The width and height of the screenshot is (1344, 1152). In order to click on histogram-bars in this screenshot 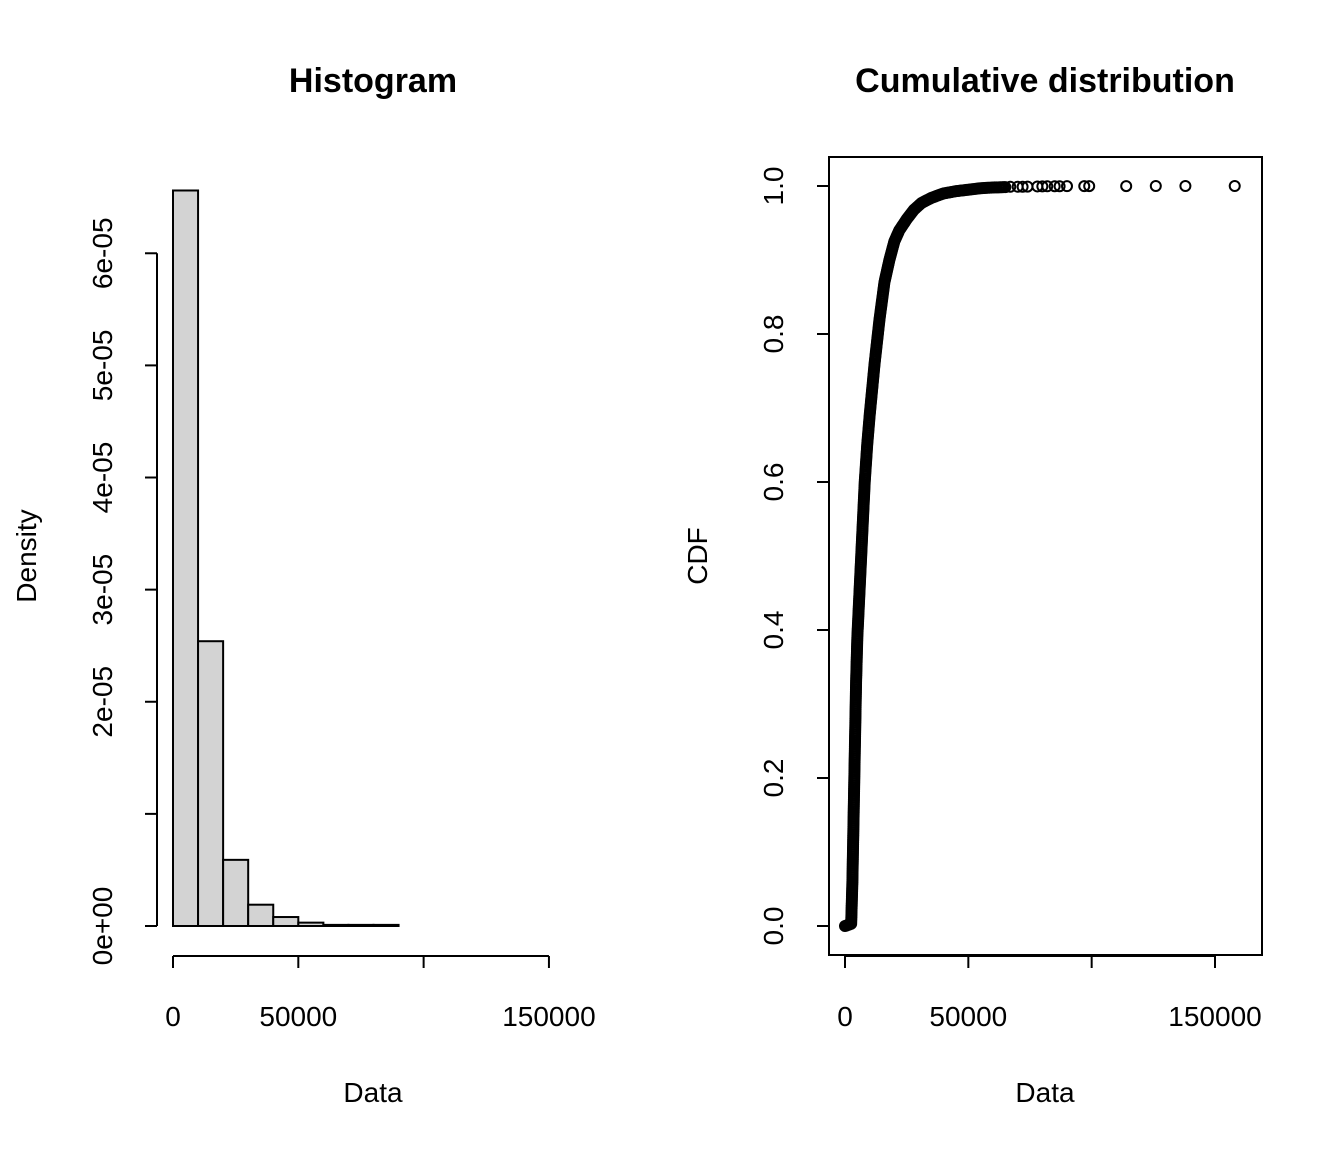, I will do `click(286, 558)`.